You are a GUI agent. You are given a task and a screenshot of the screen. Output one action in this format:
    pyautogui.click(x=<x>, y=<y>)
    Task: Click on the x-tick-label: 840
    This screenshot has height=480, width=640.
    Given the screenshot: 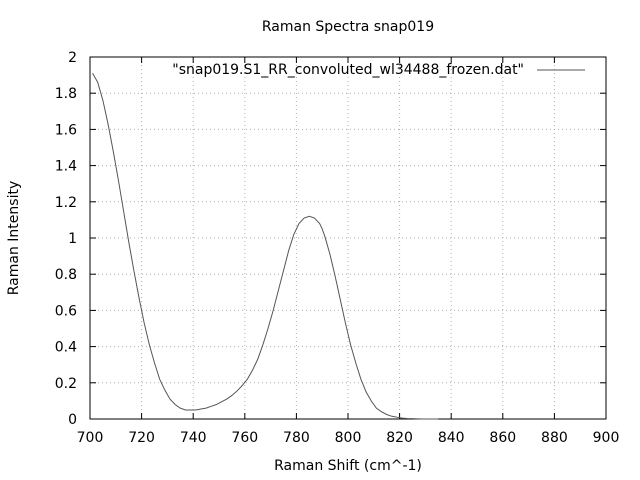 What is the action you would take?
    pyautogui.click(x=451, y=438)
    